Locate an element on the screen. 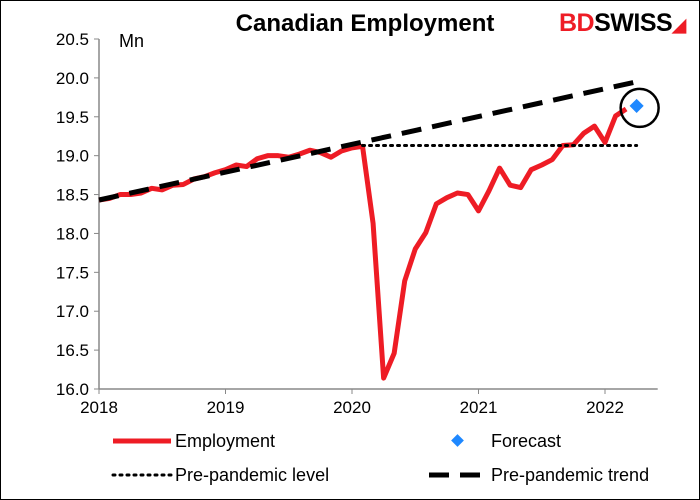 This screenshot has width=700, height=500. y-tick-label: 18.5 is located at coordinates (72, 195).